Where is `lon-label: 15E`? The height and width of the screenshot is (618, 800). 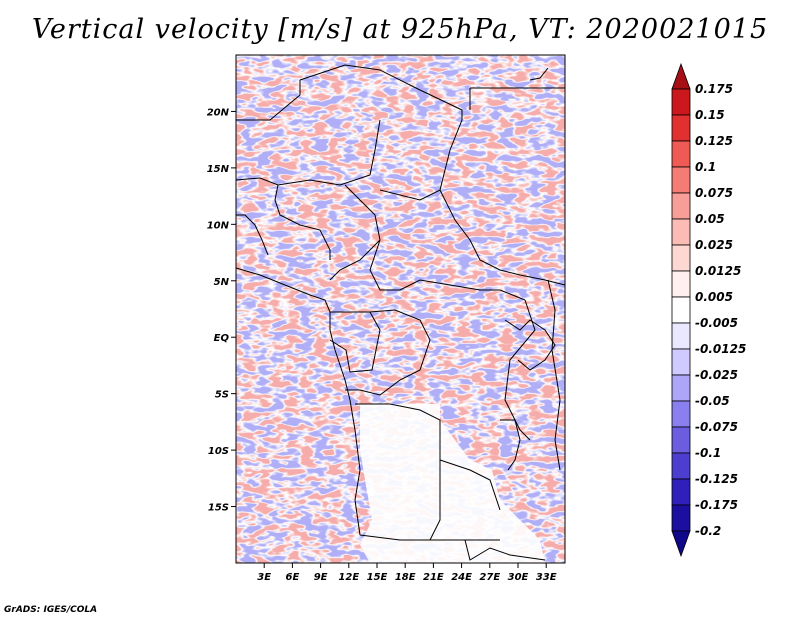
lon-label: 15E is located at coordinates (377, 577).